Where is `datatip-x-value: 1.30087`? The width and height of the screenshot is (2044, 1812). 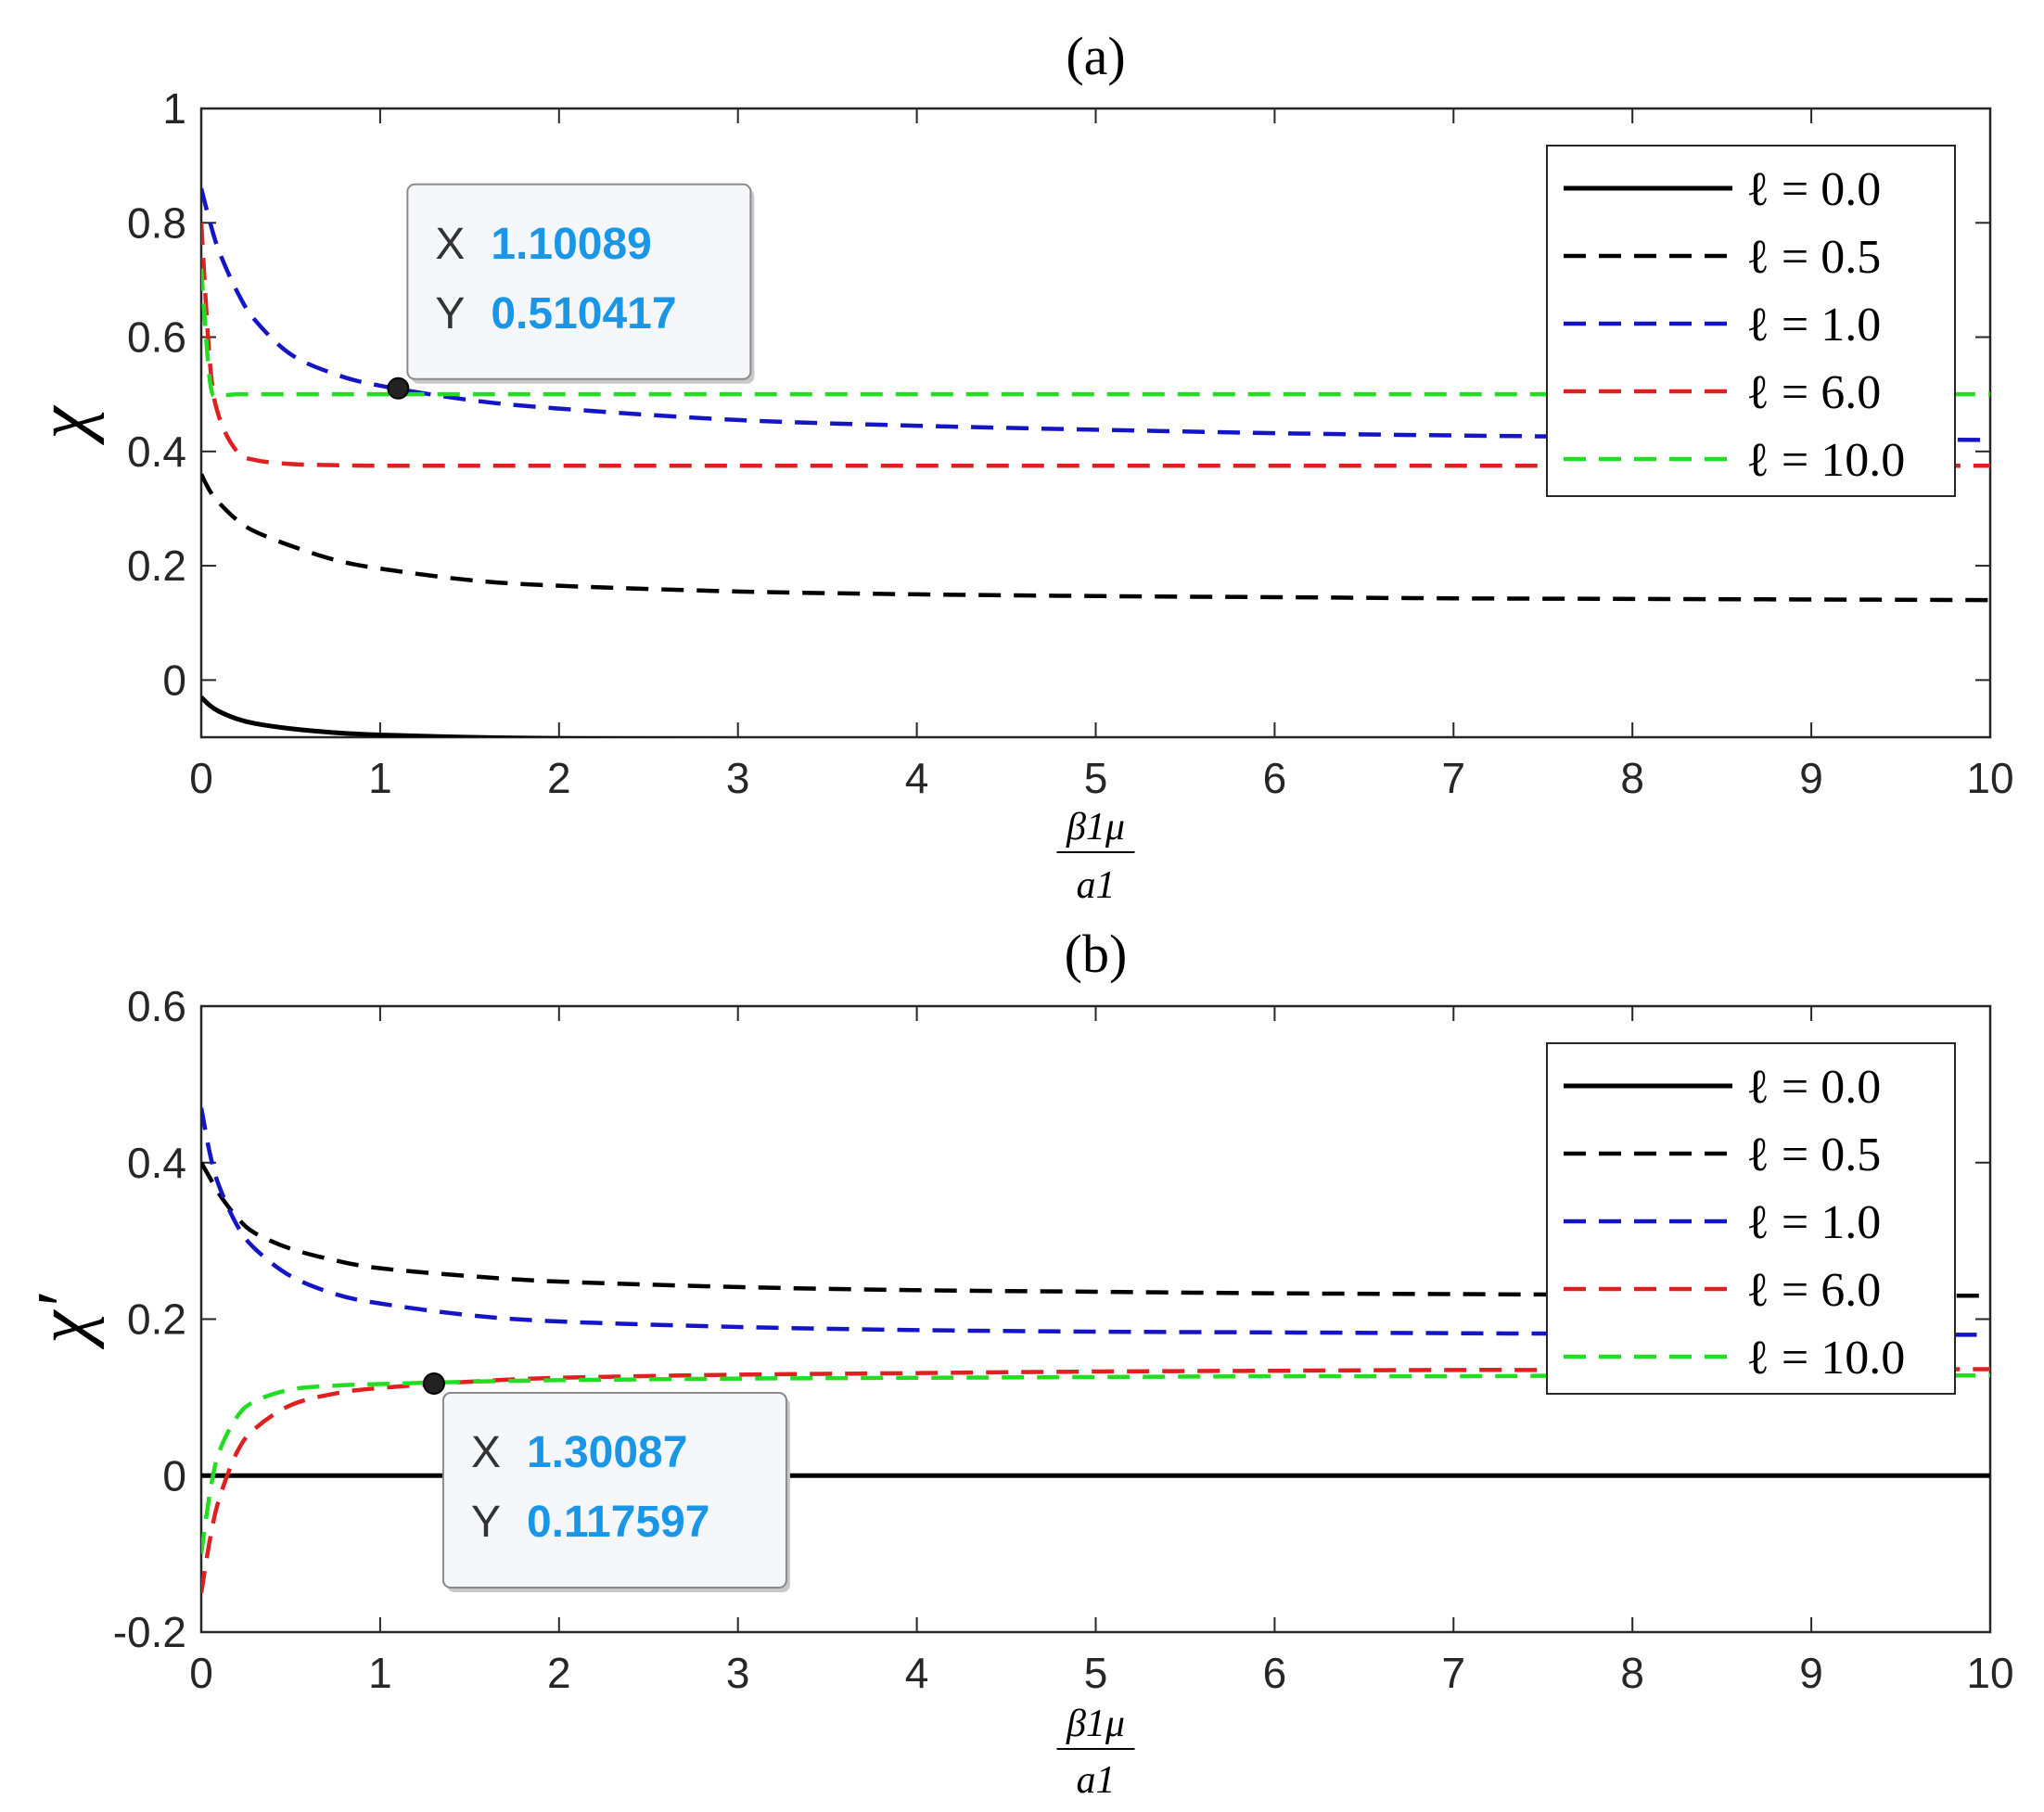
datatip-x-value: 1.30087 is located at coordinates (607, 1453).